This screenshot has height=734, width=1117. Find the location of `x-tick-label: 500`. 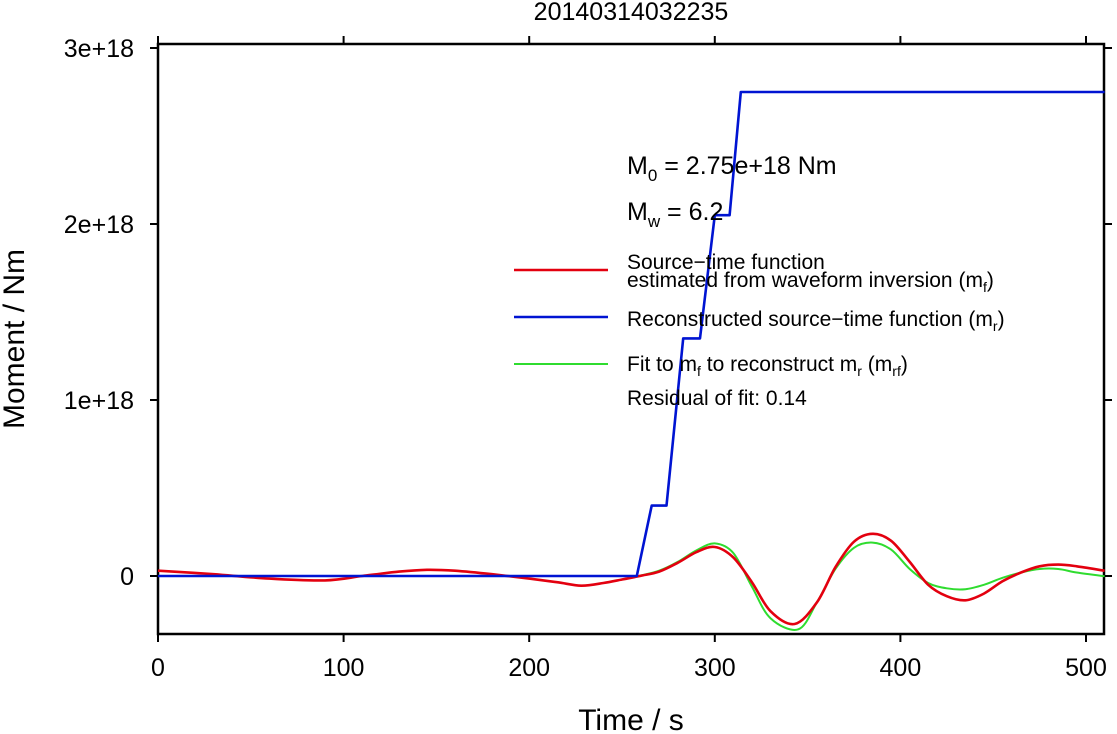

x-tick-label: 500 is located at coordinates (1086, 668).